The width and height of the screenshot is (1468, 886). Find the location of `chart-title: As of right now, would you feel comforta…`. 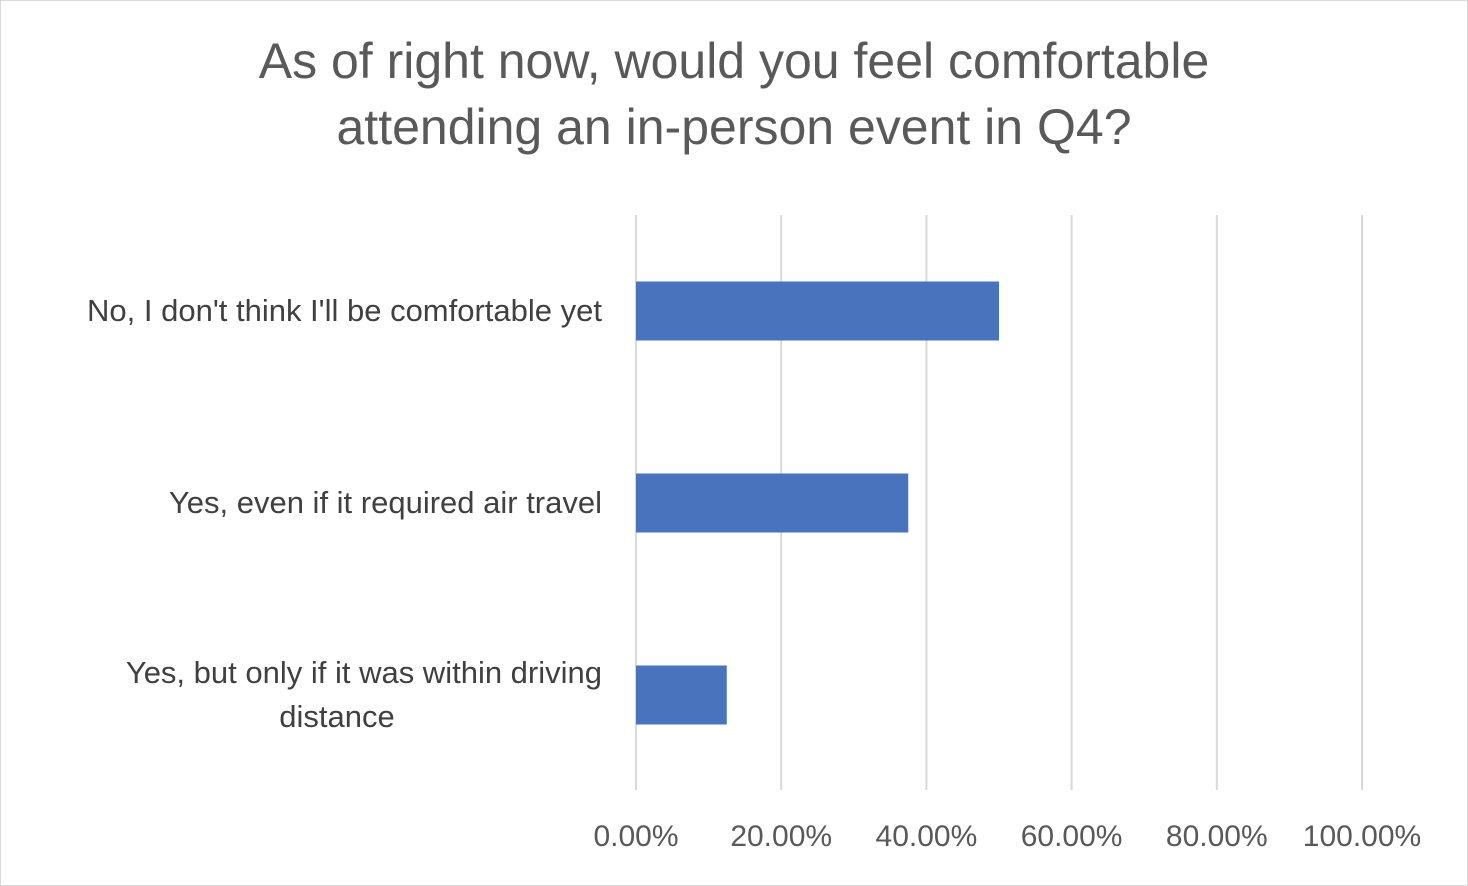

chart-title: As of right now, would you feel comforta… is located at coordinates (734, 94).